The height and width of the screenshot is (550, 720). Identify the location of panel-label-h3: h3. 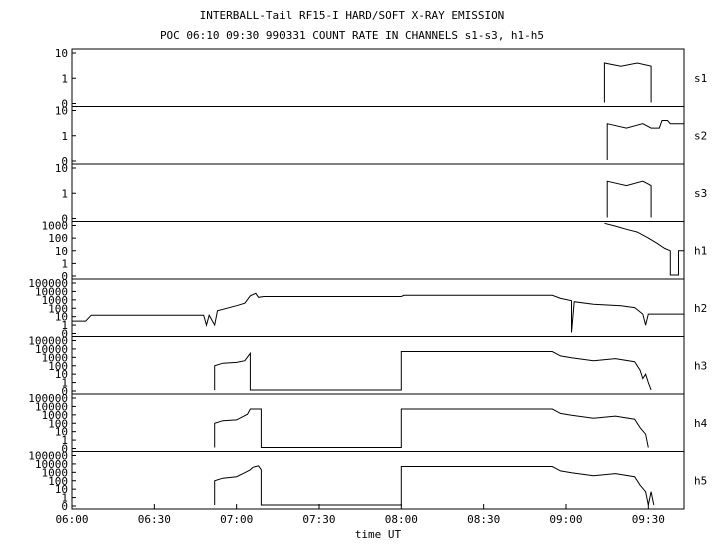
(700, 365).